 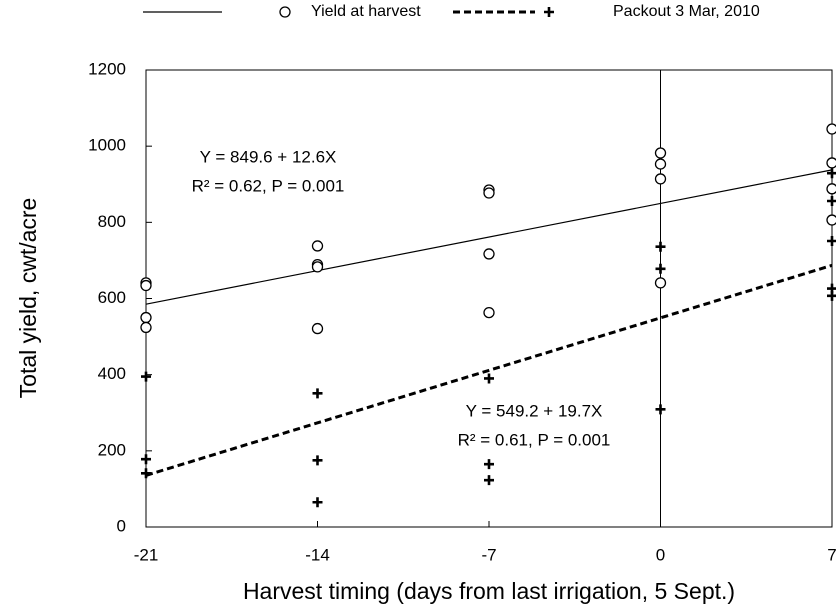 What do you see at coordinates (28, 298) in the screenshot?
I see `y-axis-label: Total yield, cwt/acre` at bounding box center [28, 298].